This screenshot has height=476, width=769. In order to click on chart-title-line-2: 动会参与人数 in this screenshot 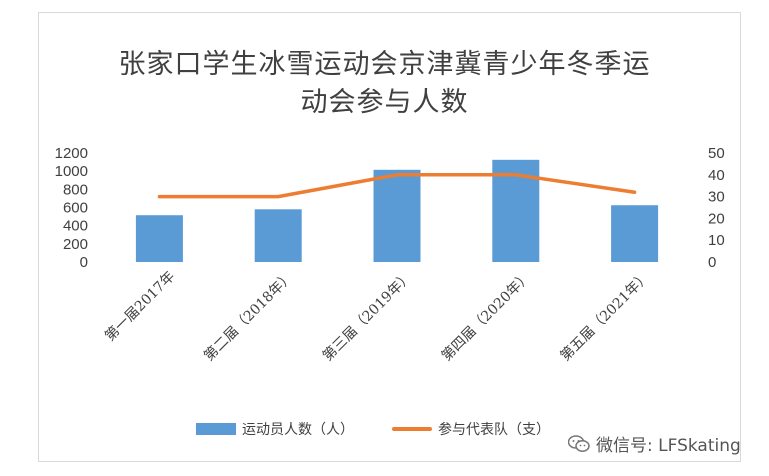, I will do `click(384, 102)`.